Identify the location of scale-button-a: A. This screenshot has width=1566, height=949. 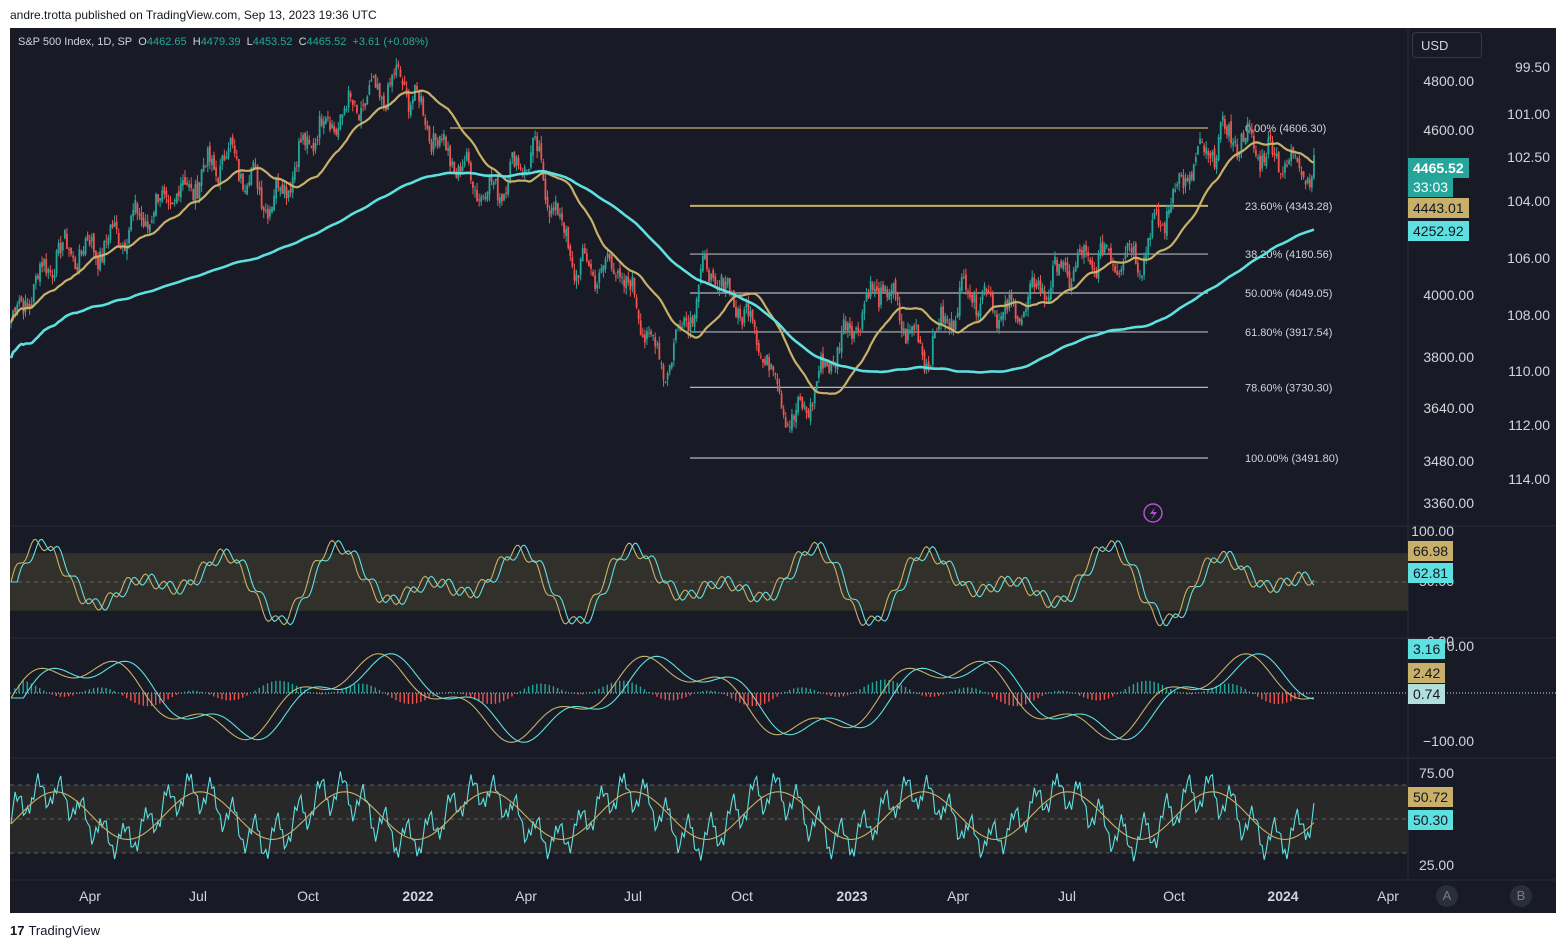
(1447, 896).